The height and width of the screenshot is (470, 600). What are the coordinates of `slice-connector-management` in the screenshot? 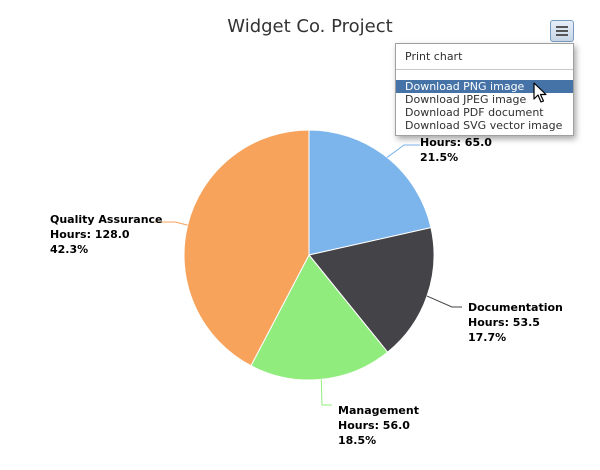 It's located at (326, 392).